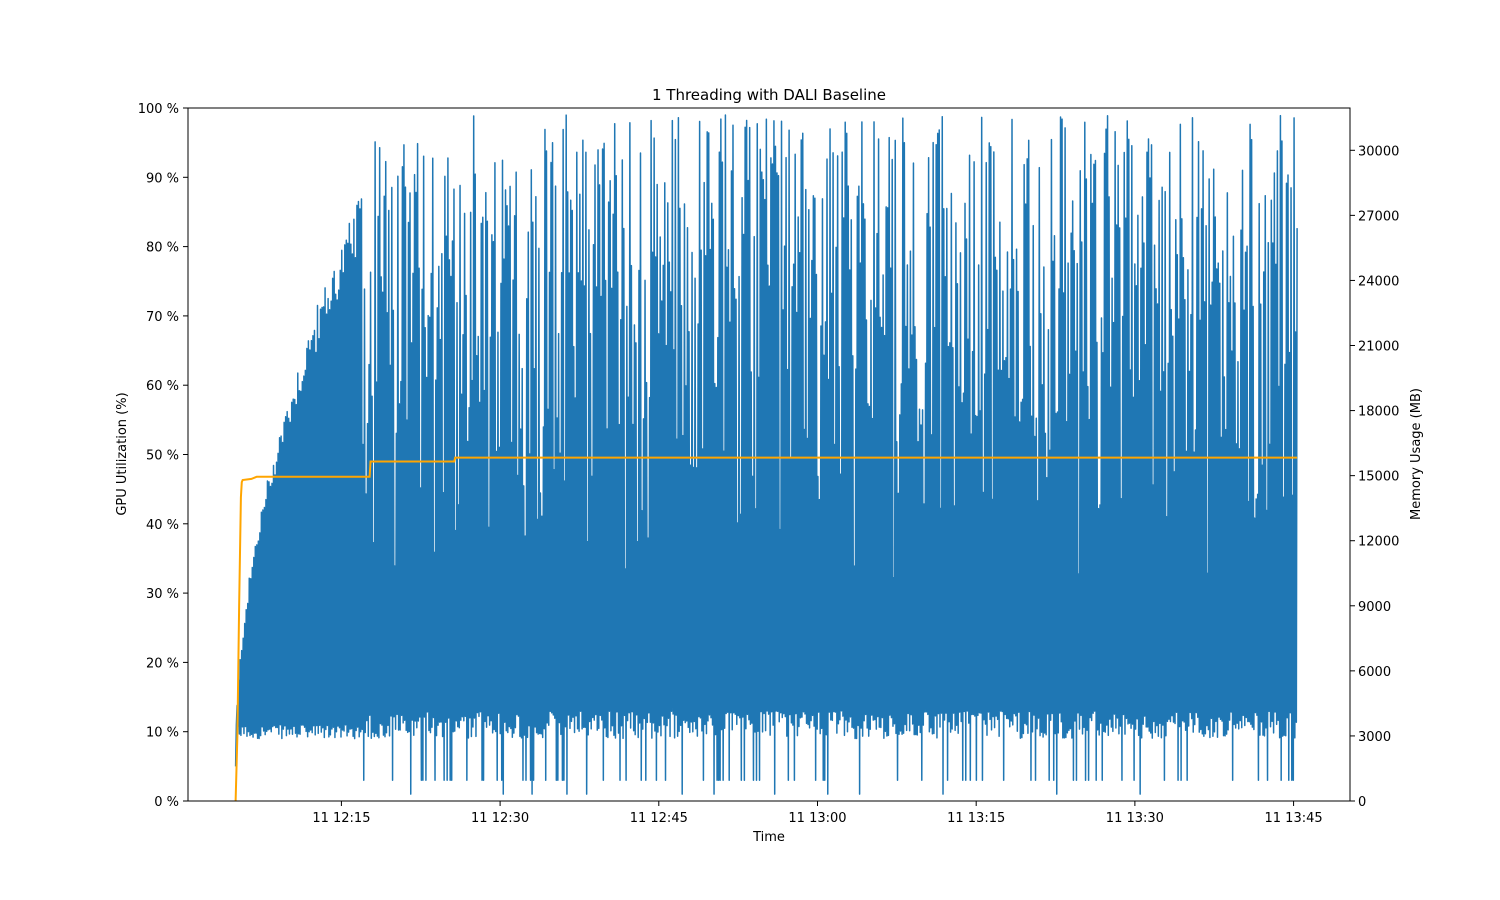 Image resolution: width=1500 pixels, height=900 pixels. What do you see at coordinates (1294, 818) in the screenshot?
I see `x-tick-label: 11 13:45` at bounding box center [1294, 818].